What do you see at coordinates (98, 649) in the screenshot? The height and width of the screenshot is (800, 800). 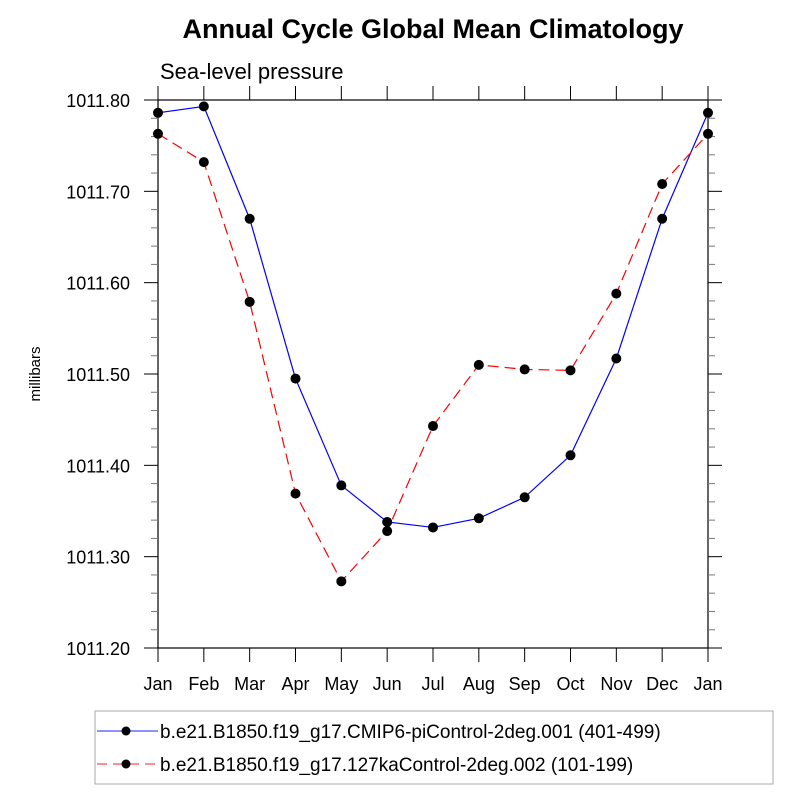 I see `y-tick-label: 1011.20` at bounding box center [98, 649].